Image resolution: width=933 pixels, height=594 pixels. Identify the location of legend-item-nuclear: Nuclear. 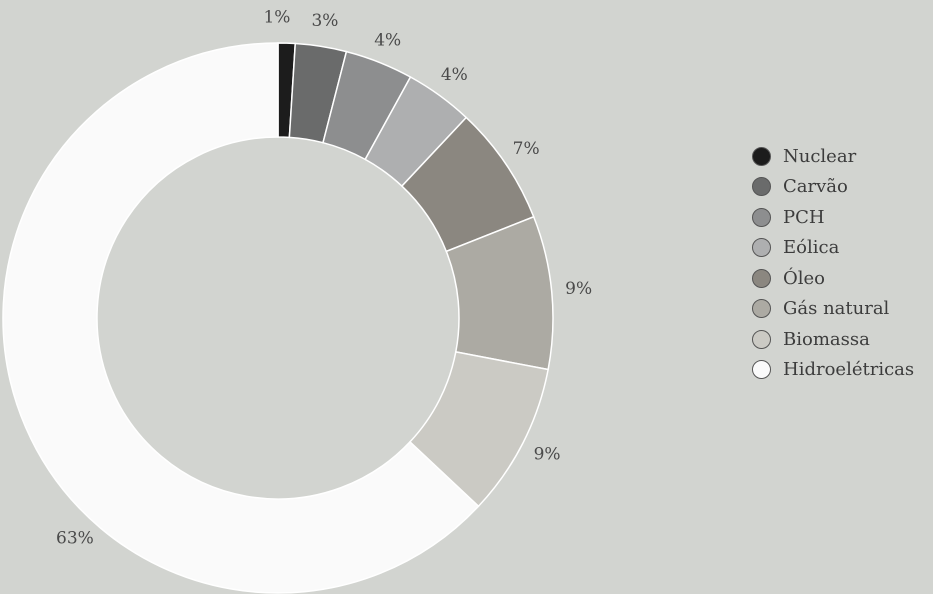
(833, 156).